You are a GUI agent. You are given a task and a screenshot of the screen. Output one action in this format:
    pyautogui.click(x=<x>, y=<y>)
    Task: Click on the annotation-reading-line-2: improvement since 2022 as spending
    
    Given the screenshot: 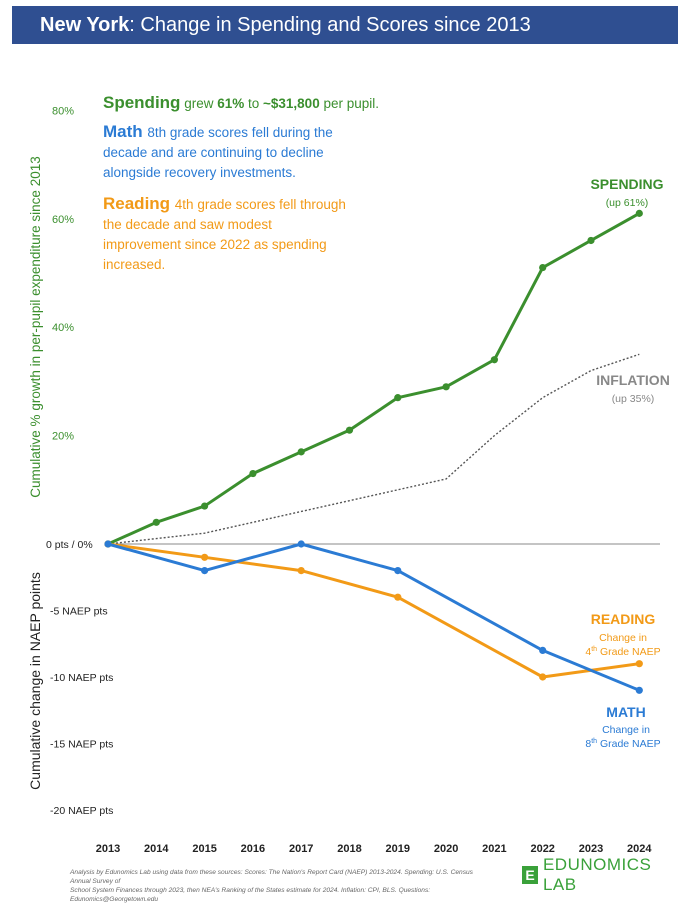 What is the action you would take?
    pyautogui.click(x=215, y=244)
    